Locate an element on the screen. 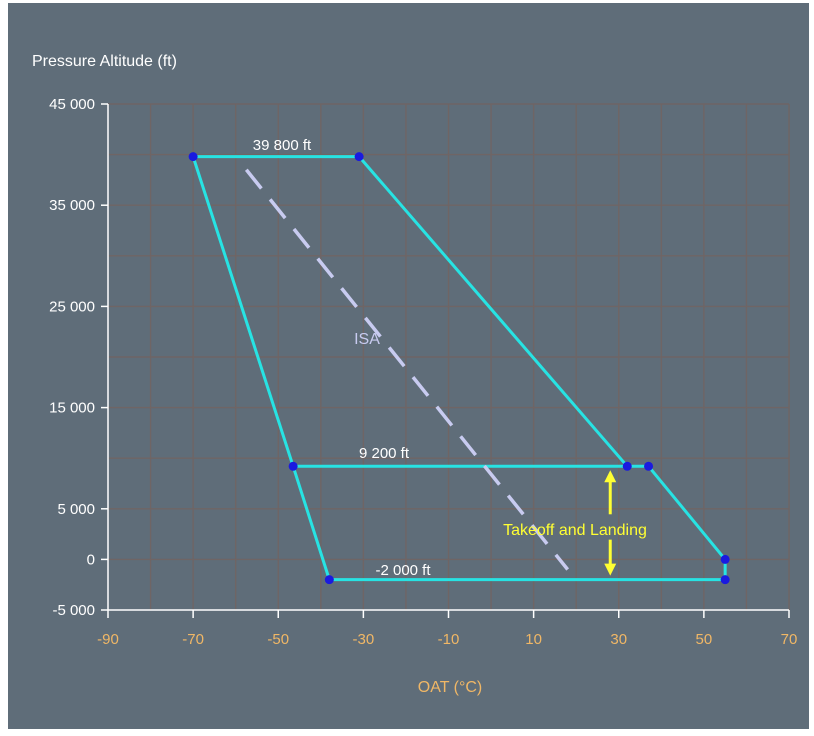  arrow-down-head is located at coordinates (610, 569).